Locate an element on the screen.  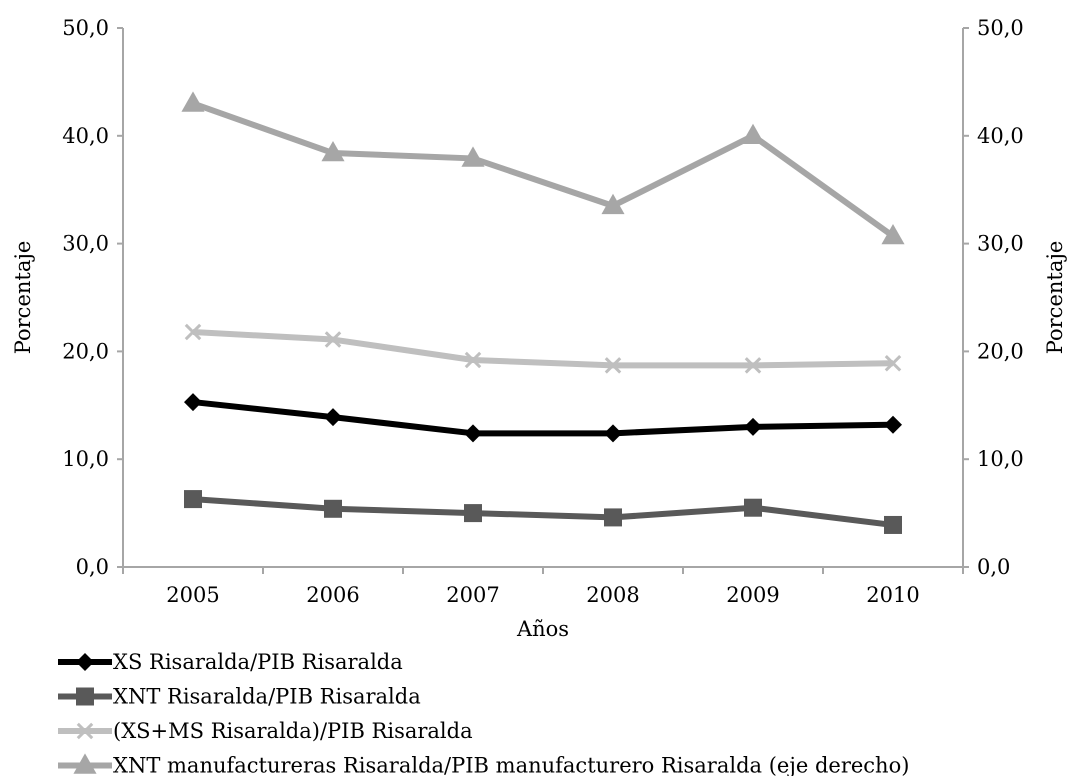
legend-label: (XS+MS Risaralda)/PIB Risaralda is located at coordinates (293, 731).